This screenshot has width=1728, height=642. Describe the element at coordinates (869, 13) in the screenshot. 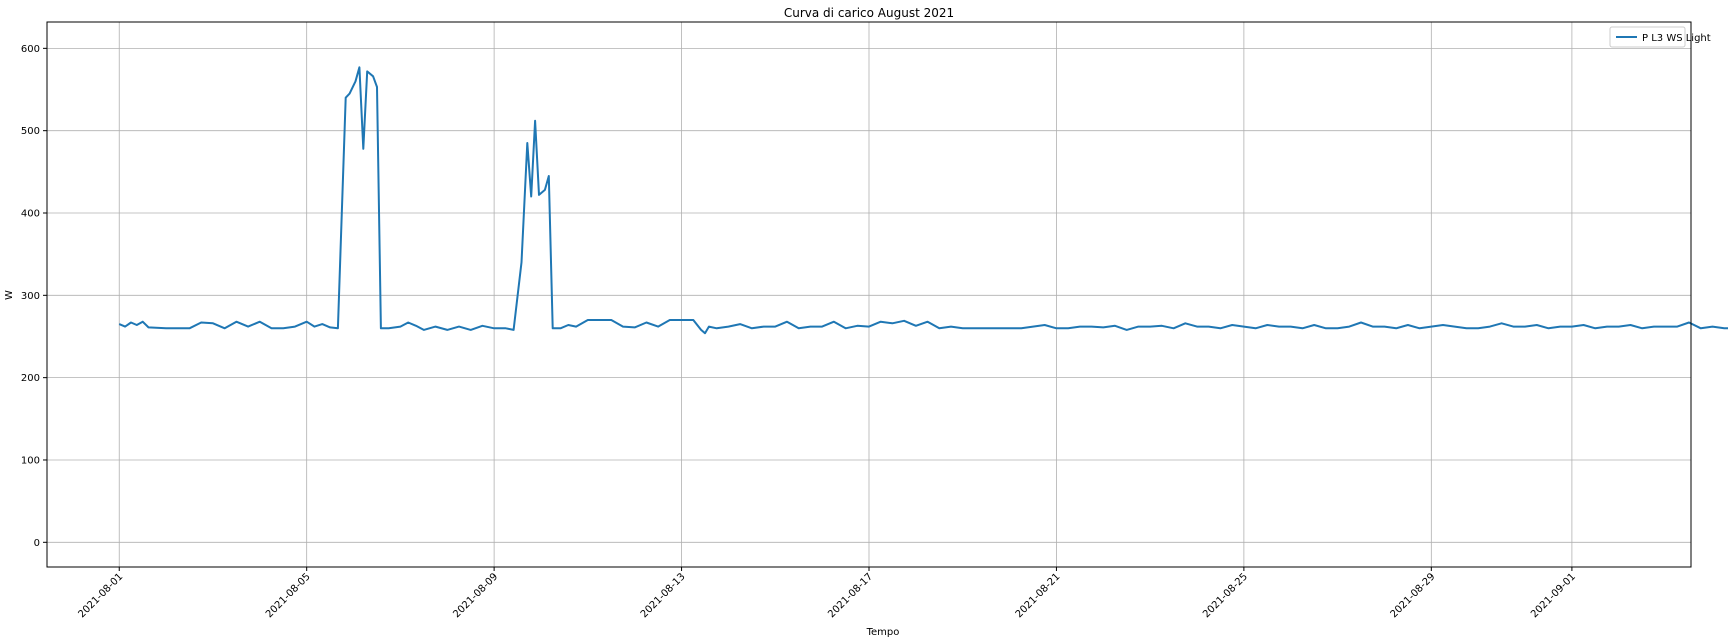

I see `chart-title: Curva di carico August 2021` at that location.